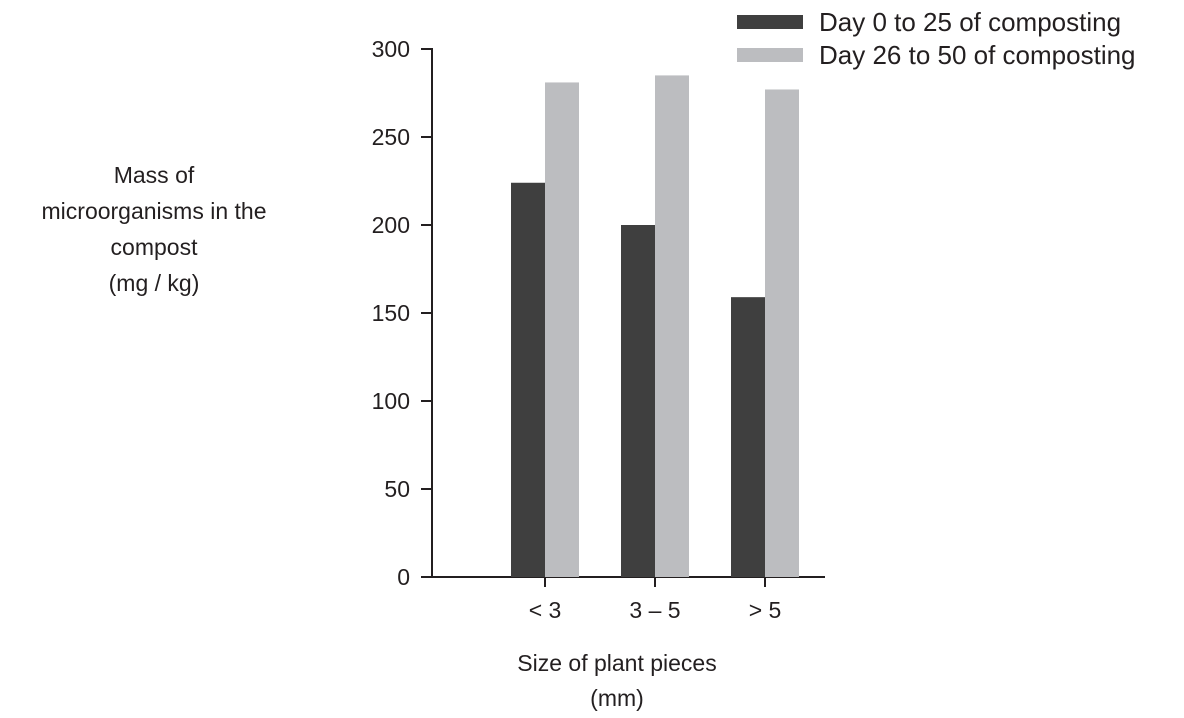 The image size is (1184, 718). Describe the element at coordinates (616, 663) in the screenshot. I see `x-axis-title-line: Size of plant pieces` at that location.